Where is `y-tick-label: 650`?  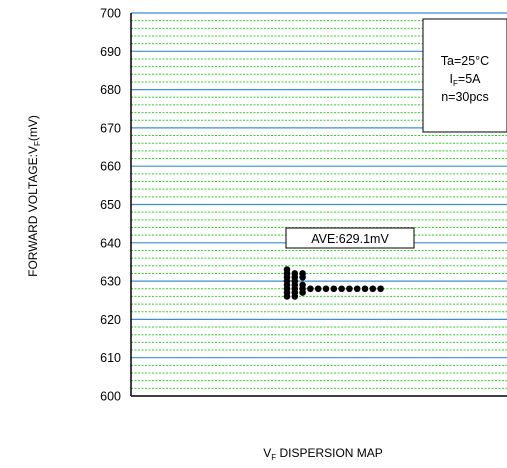
y-tick-label: 650 is located at coordinates (110, 205).